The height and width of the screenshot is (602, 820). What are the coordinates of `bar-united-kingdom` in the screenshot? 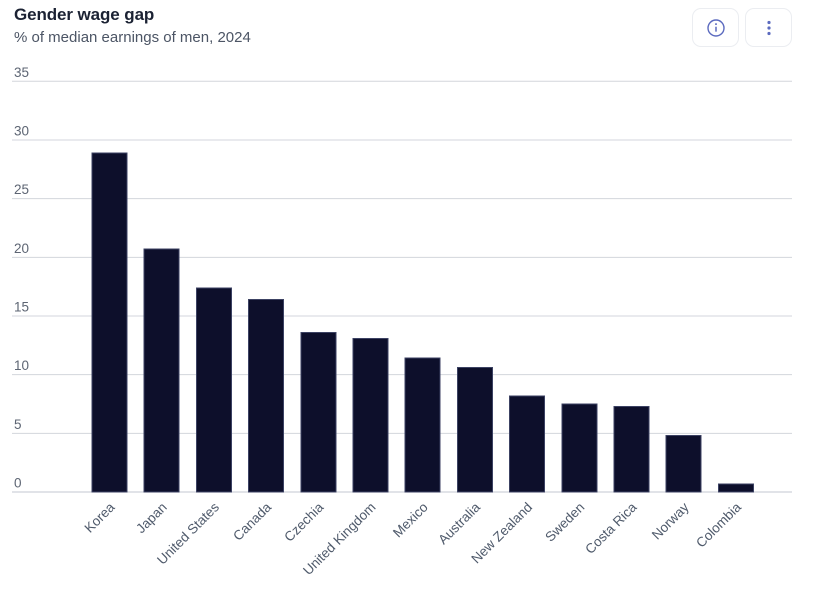 It's located at (370, 415).